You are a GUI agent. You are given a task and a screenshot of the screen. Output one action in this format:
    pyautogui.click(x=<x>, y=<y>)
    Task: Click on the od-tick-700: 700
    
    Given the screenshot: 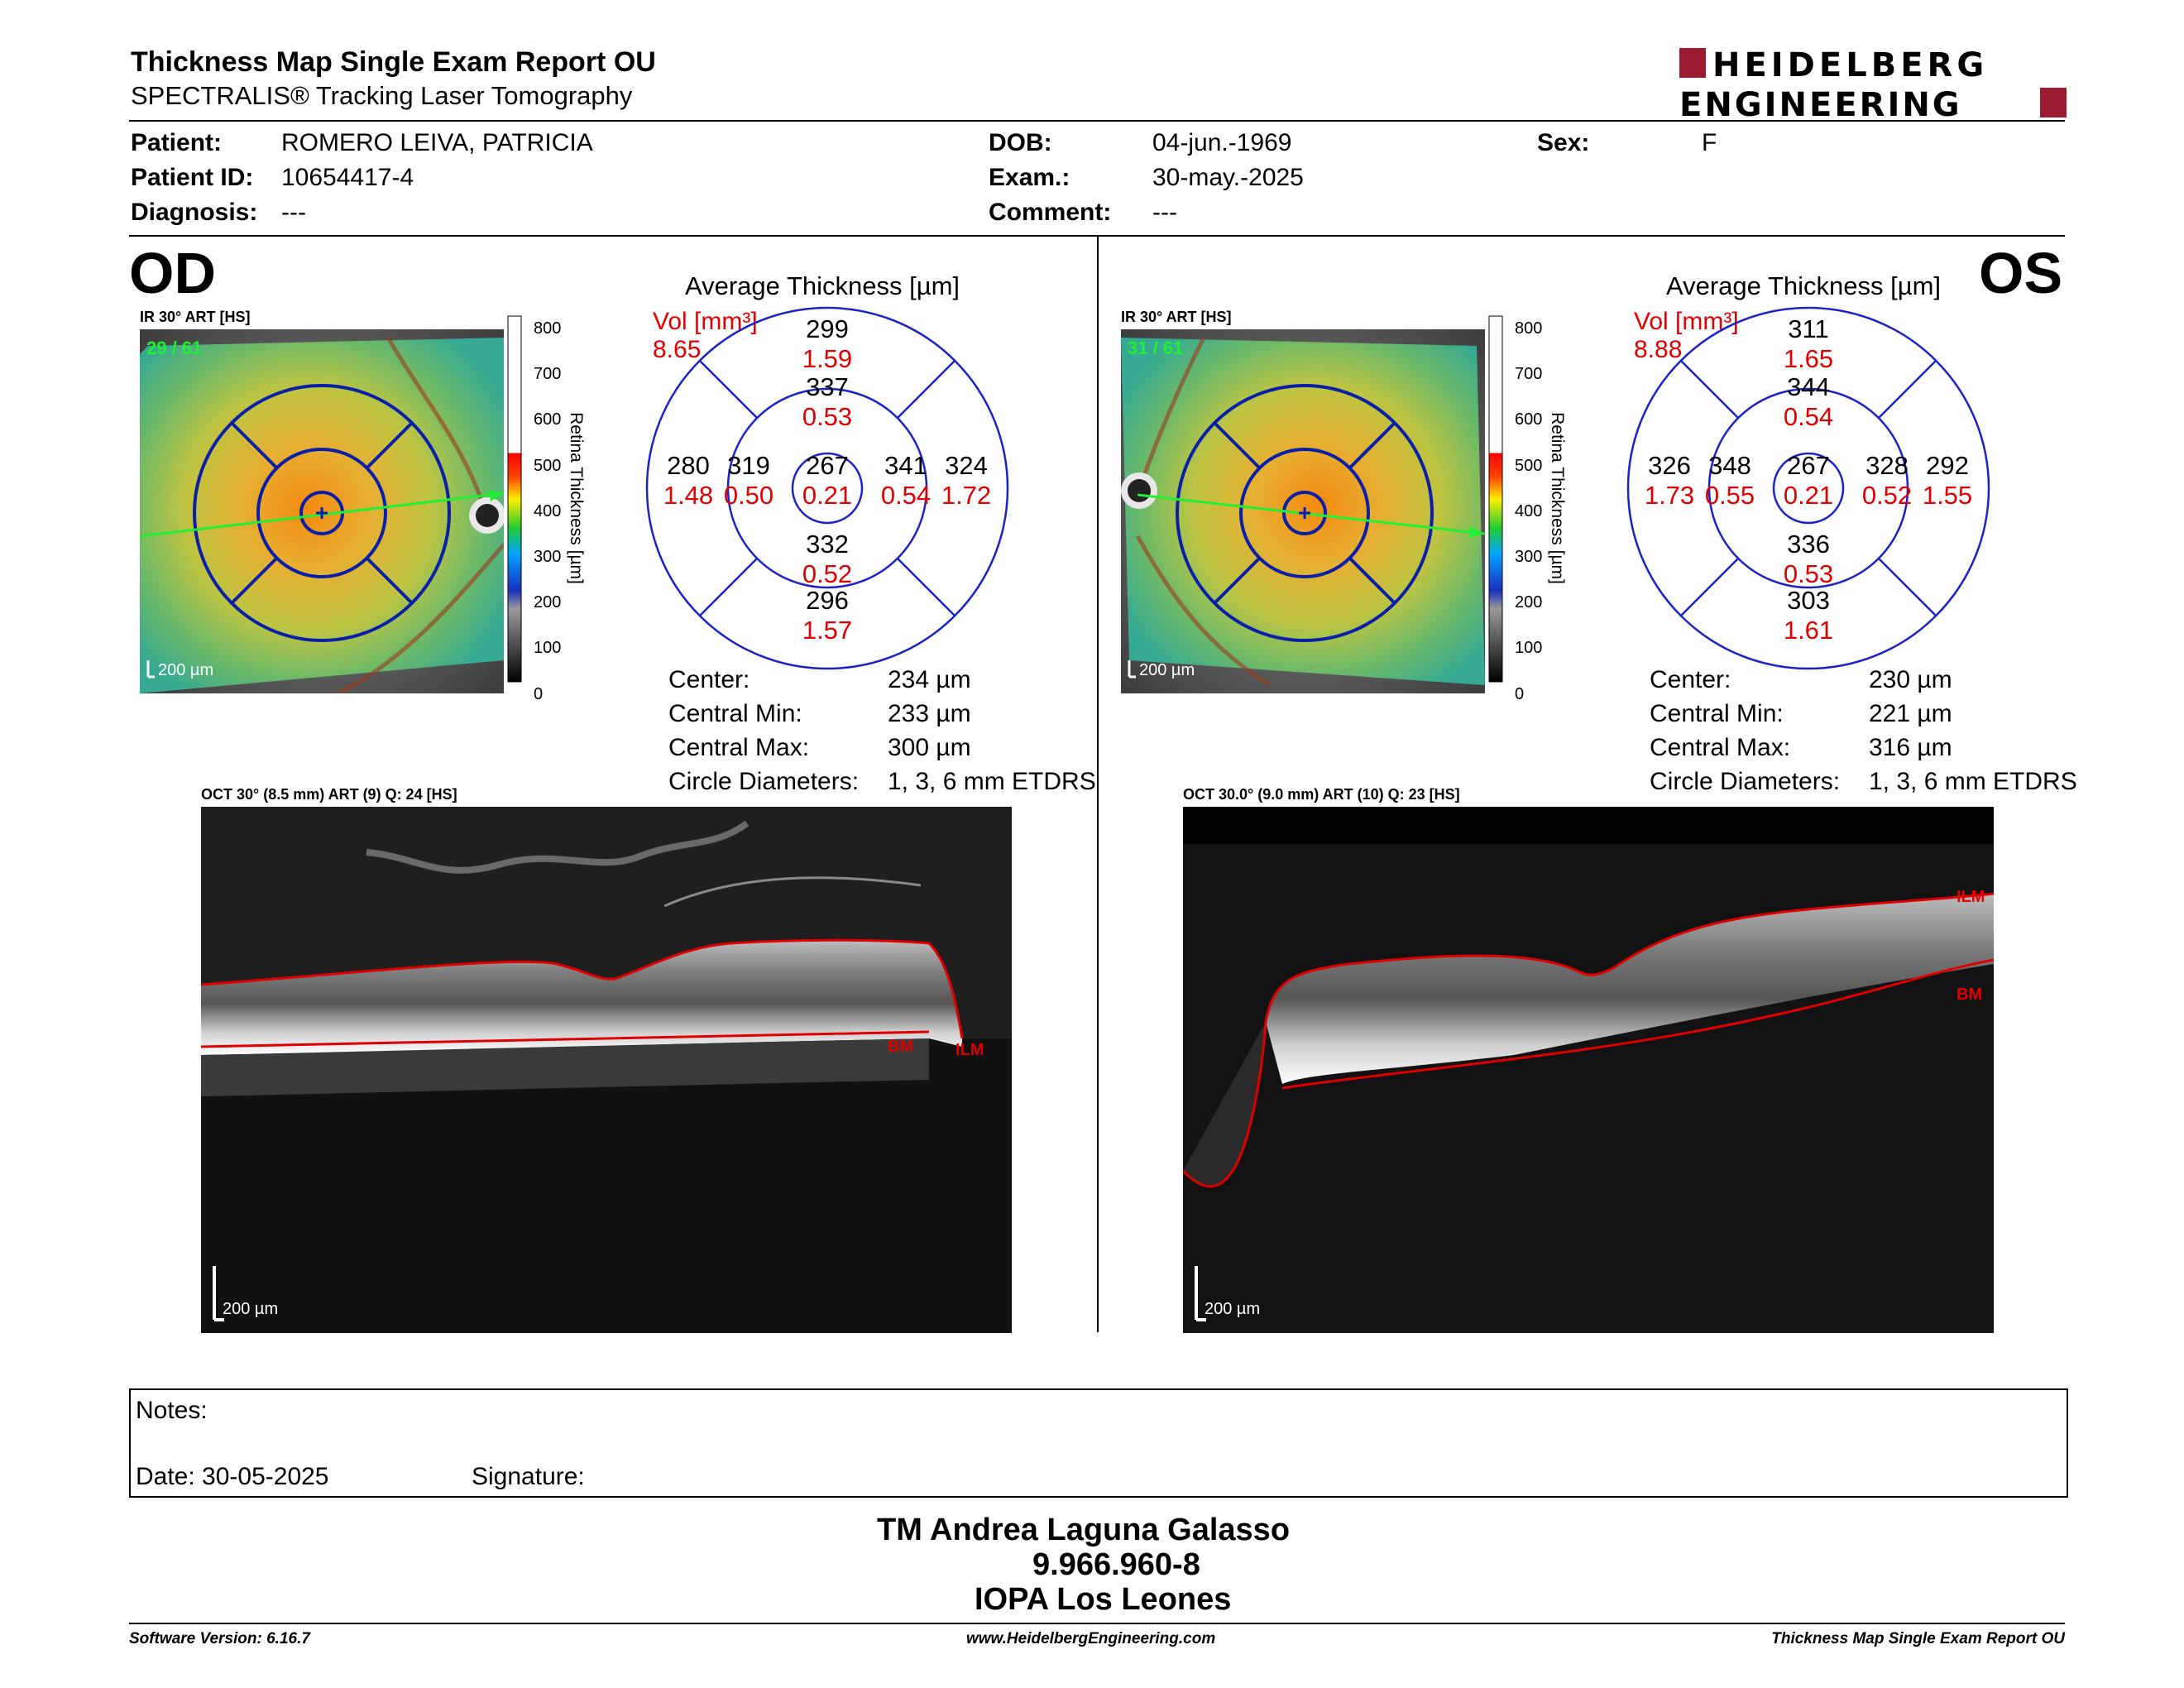 What is the action you would take?
    pyautogui.click(x=548, y=374)
    